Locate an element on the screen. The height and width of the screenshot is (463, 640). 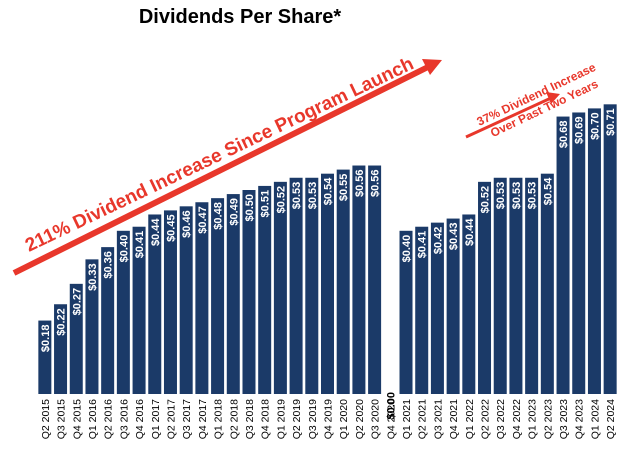
value-label-q3-2021: $0.42 is located at coordinates (438, 241).